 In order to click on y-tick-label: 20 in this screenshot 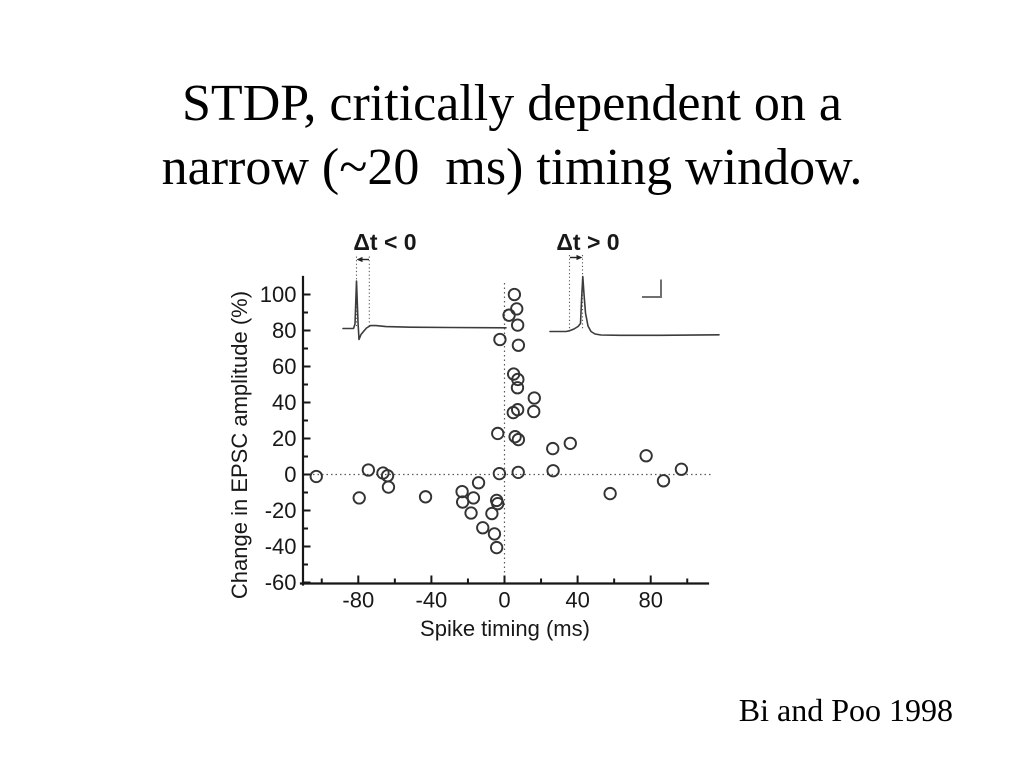, I will do `click(284, 438)`.